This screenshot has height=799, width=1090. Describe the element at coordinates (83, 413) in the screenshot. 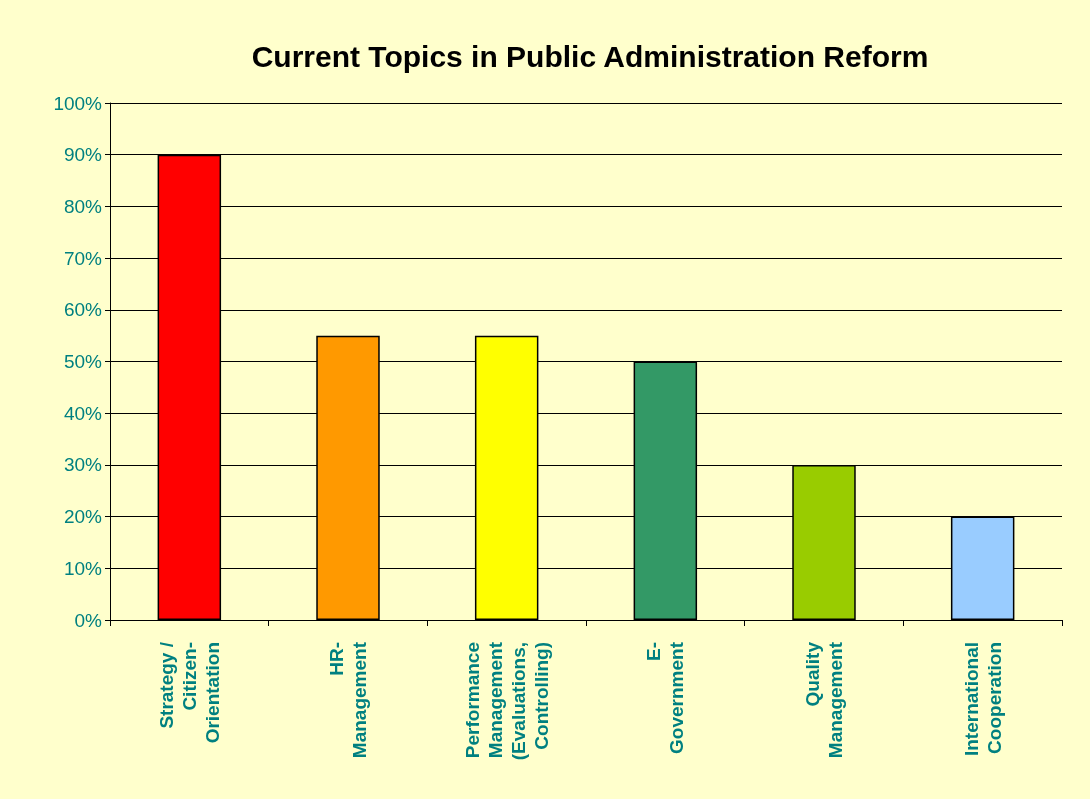

I see `y-tick-label: 40%` at that location.